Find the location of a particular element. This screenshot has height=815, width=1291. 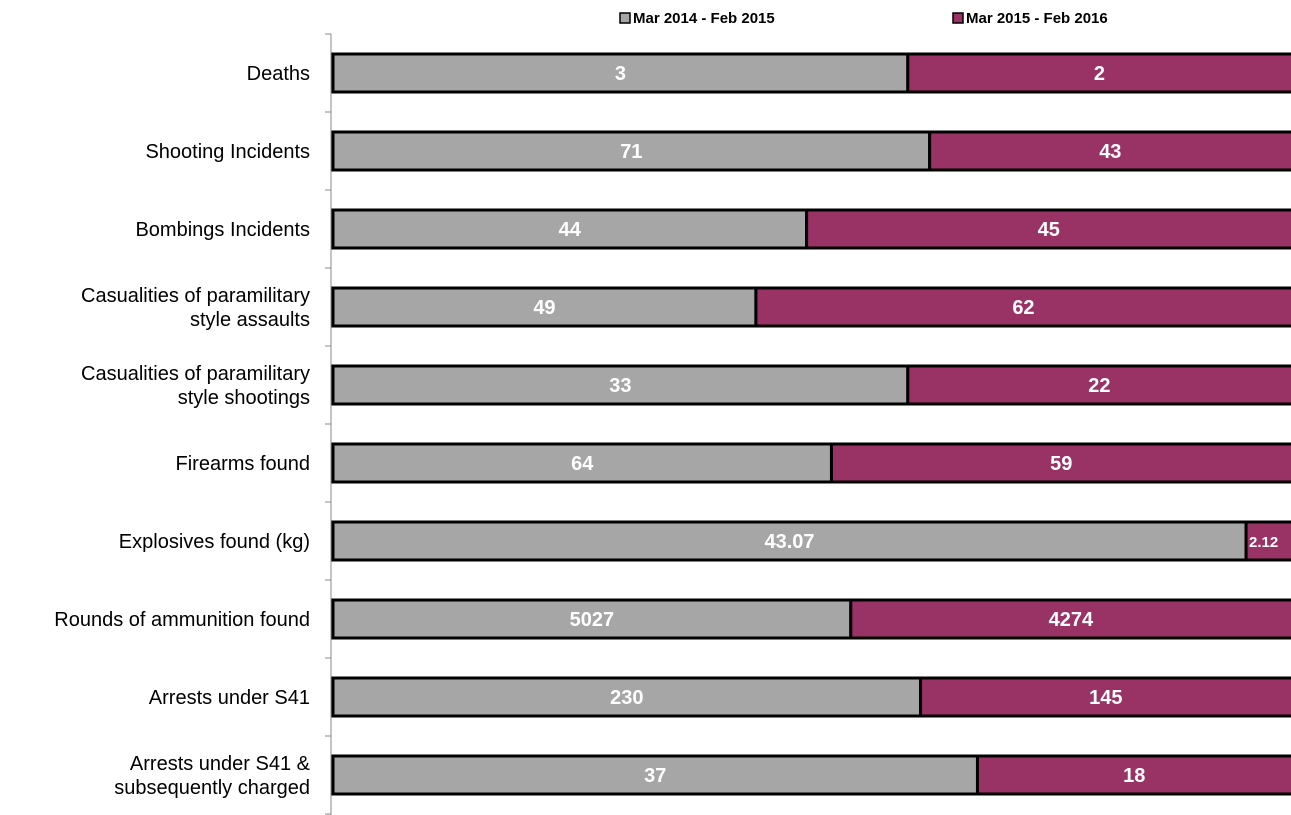

category-label-explosives-found-kg: Explosives found (kg) is located at coordinates (214, 542).